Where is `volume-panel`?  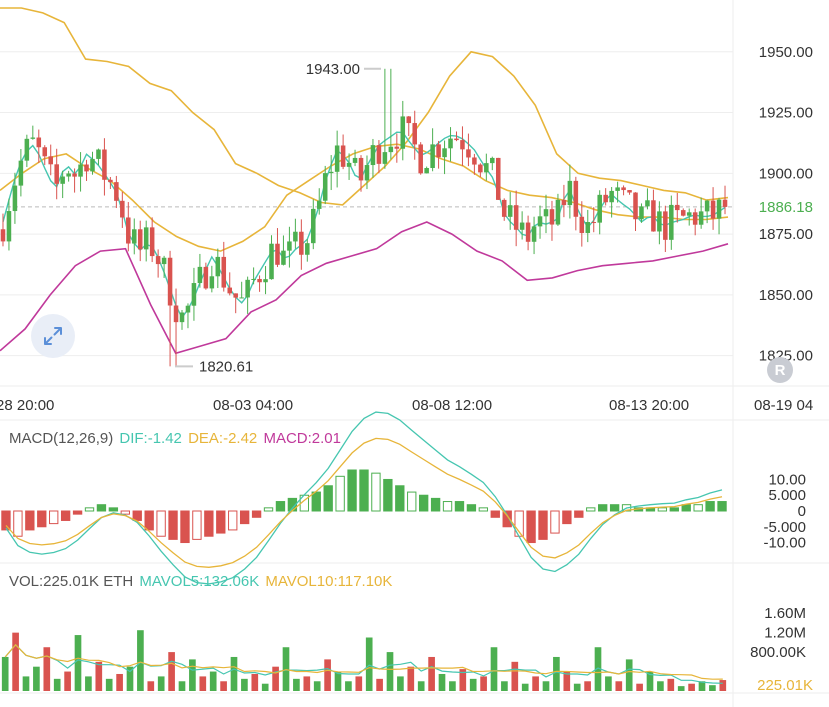
volume-panel is located at coordinates (364, 660).